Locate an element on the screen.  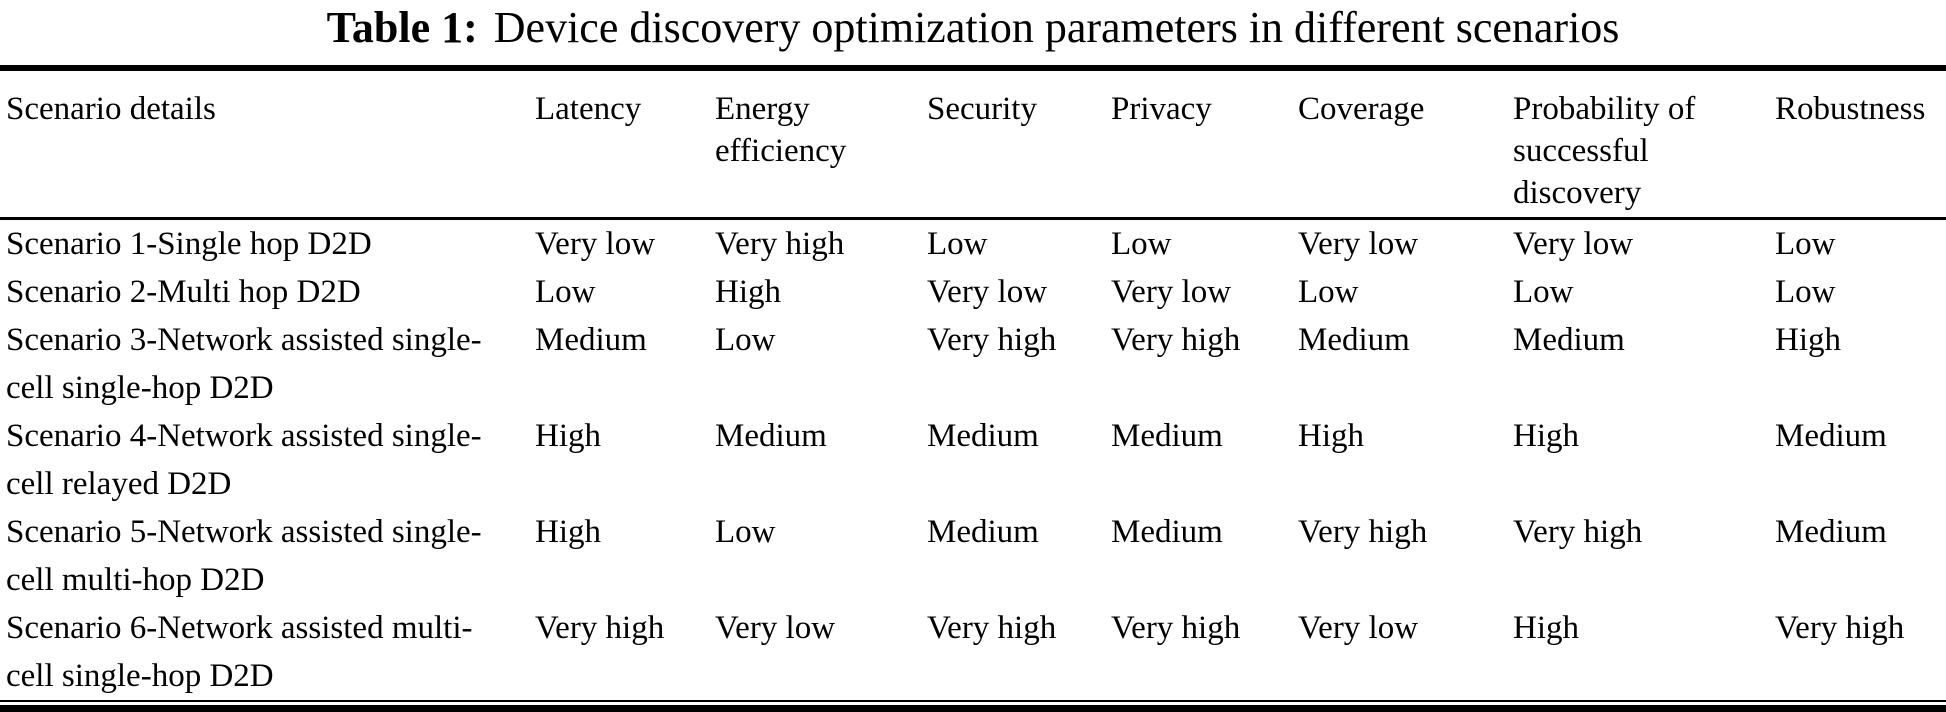
column-header-5: Coverage is located at coordinates (1361, 109).